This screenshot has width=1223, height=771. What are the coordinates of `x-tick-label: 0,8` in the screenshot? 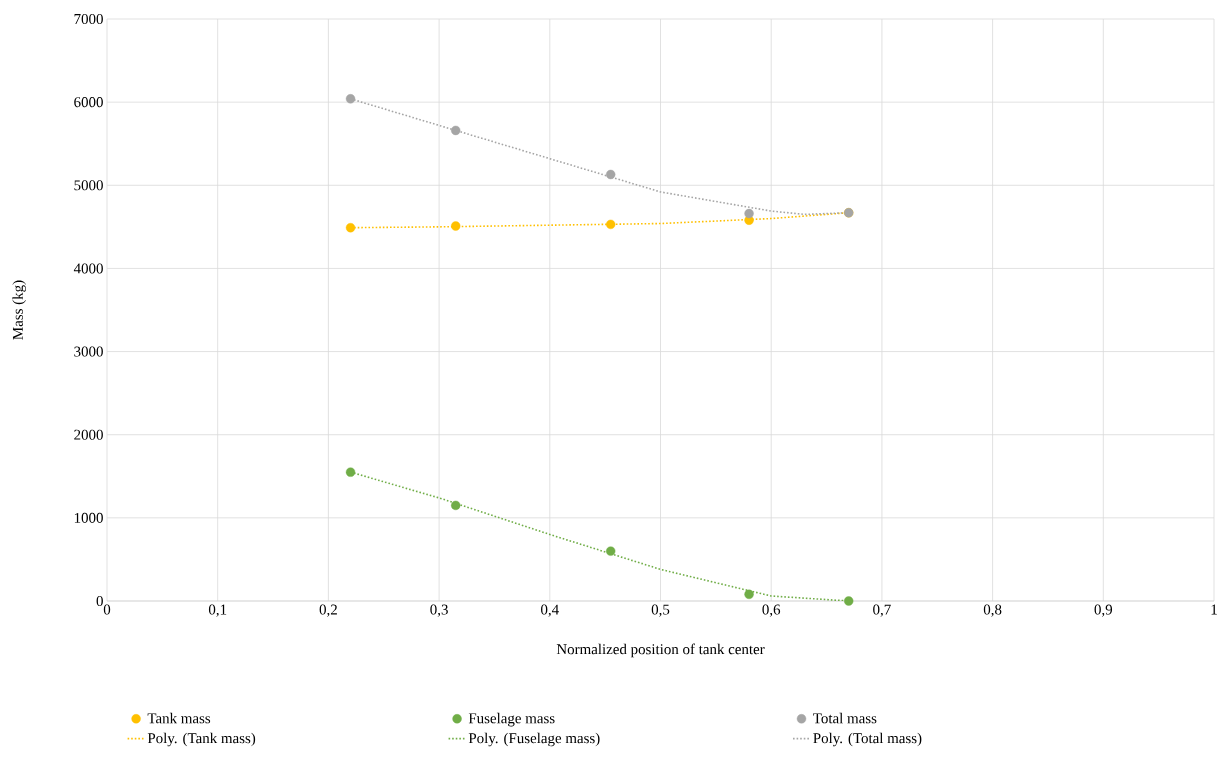 It's located at (992, 610).